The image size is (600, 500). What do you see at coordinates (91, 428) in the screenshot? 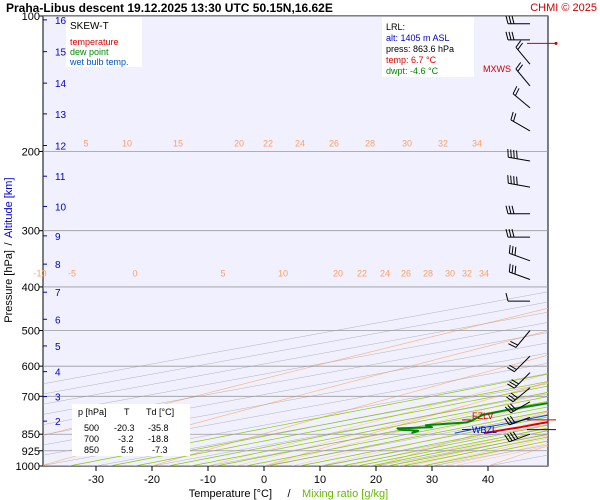
I see `levels-row-p: 500` at bounding box center [91, 428].